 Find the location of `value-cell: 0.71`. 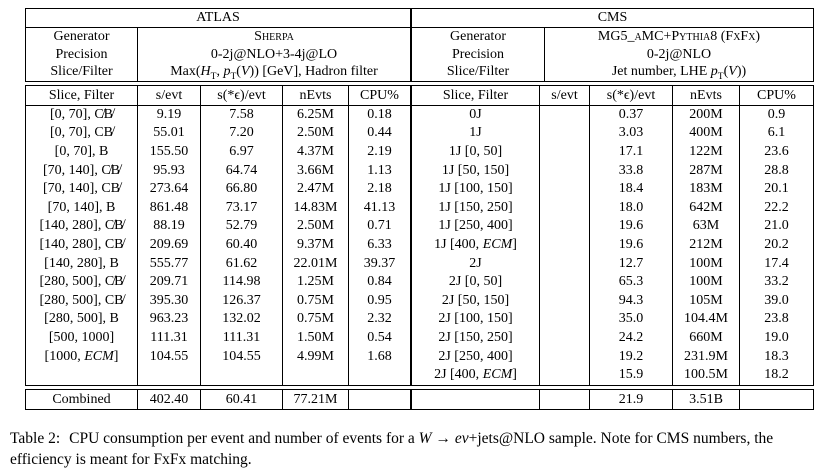

value-cell: 0.71 is located at coordinates (379, 226).